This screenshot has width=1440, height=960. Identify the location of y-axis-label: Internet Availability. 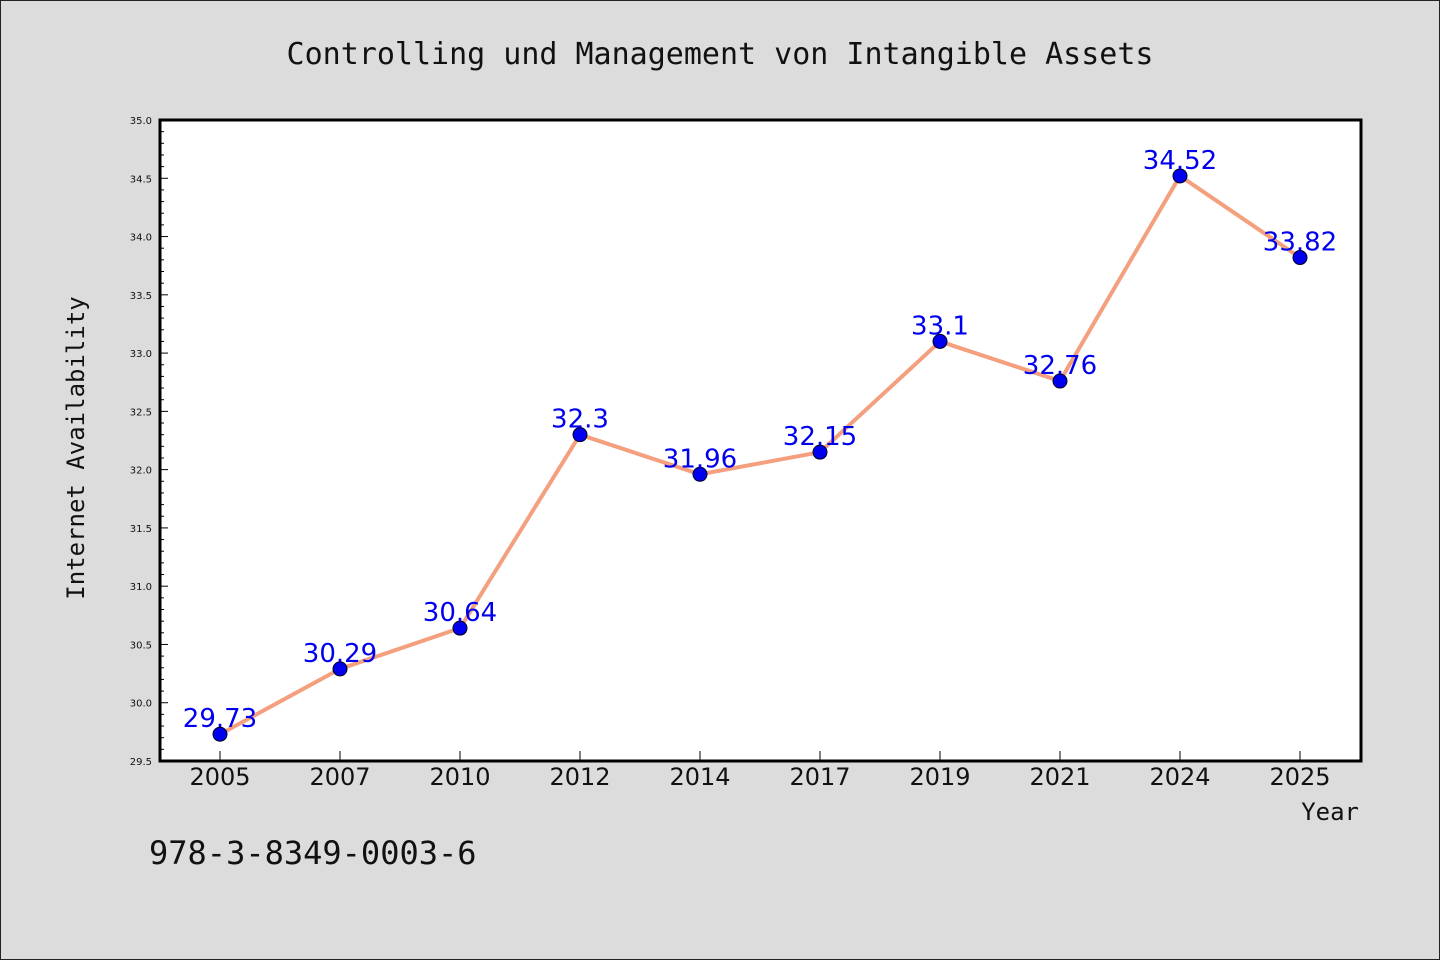
(76, 447).